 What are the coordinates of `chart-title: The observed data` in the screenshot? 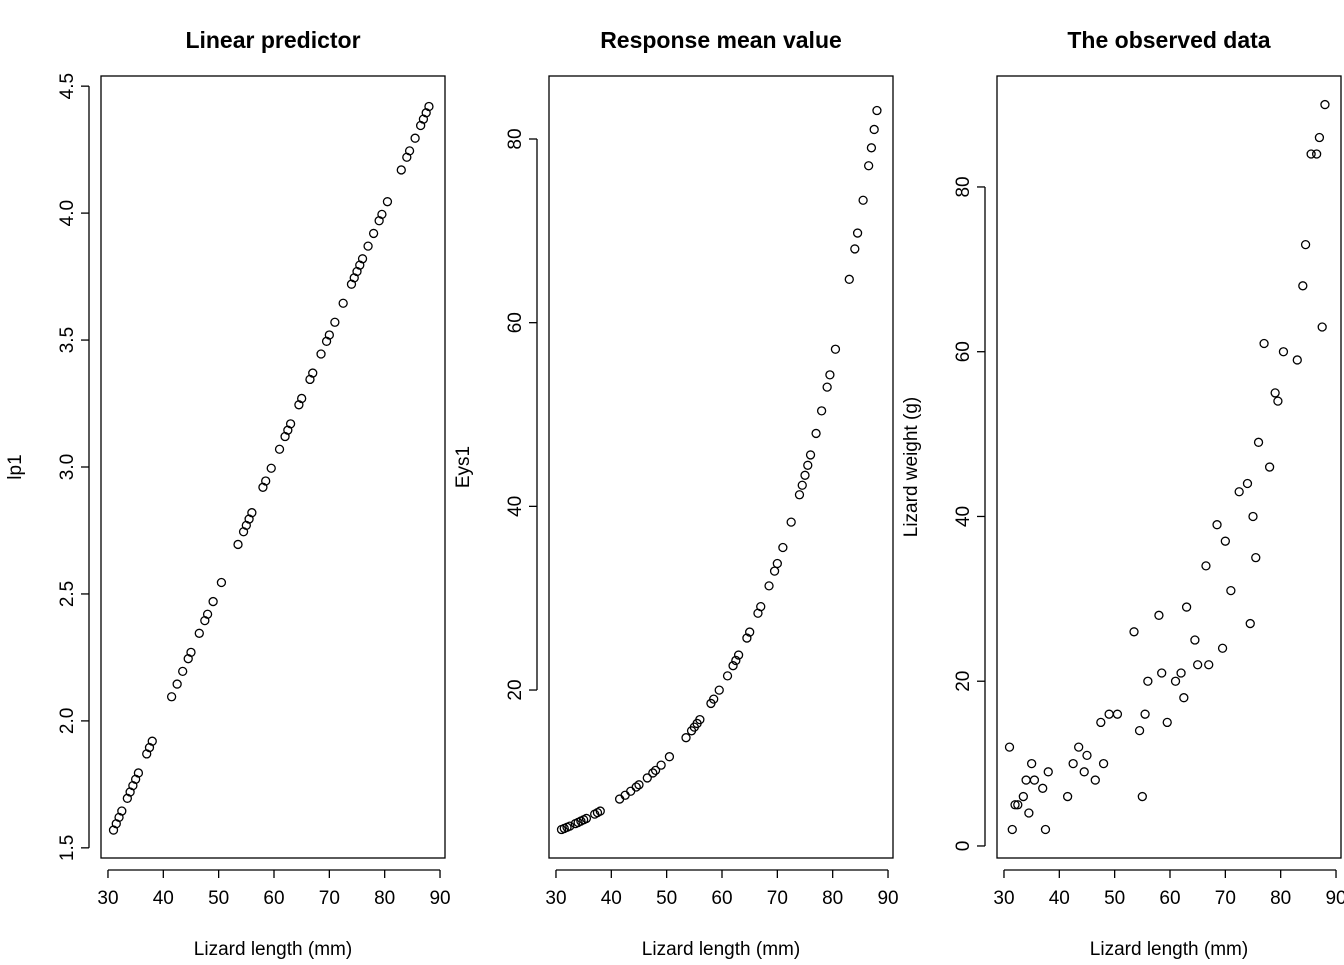 It's located at (1168, 40).